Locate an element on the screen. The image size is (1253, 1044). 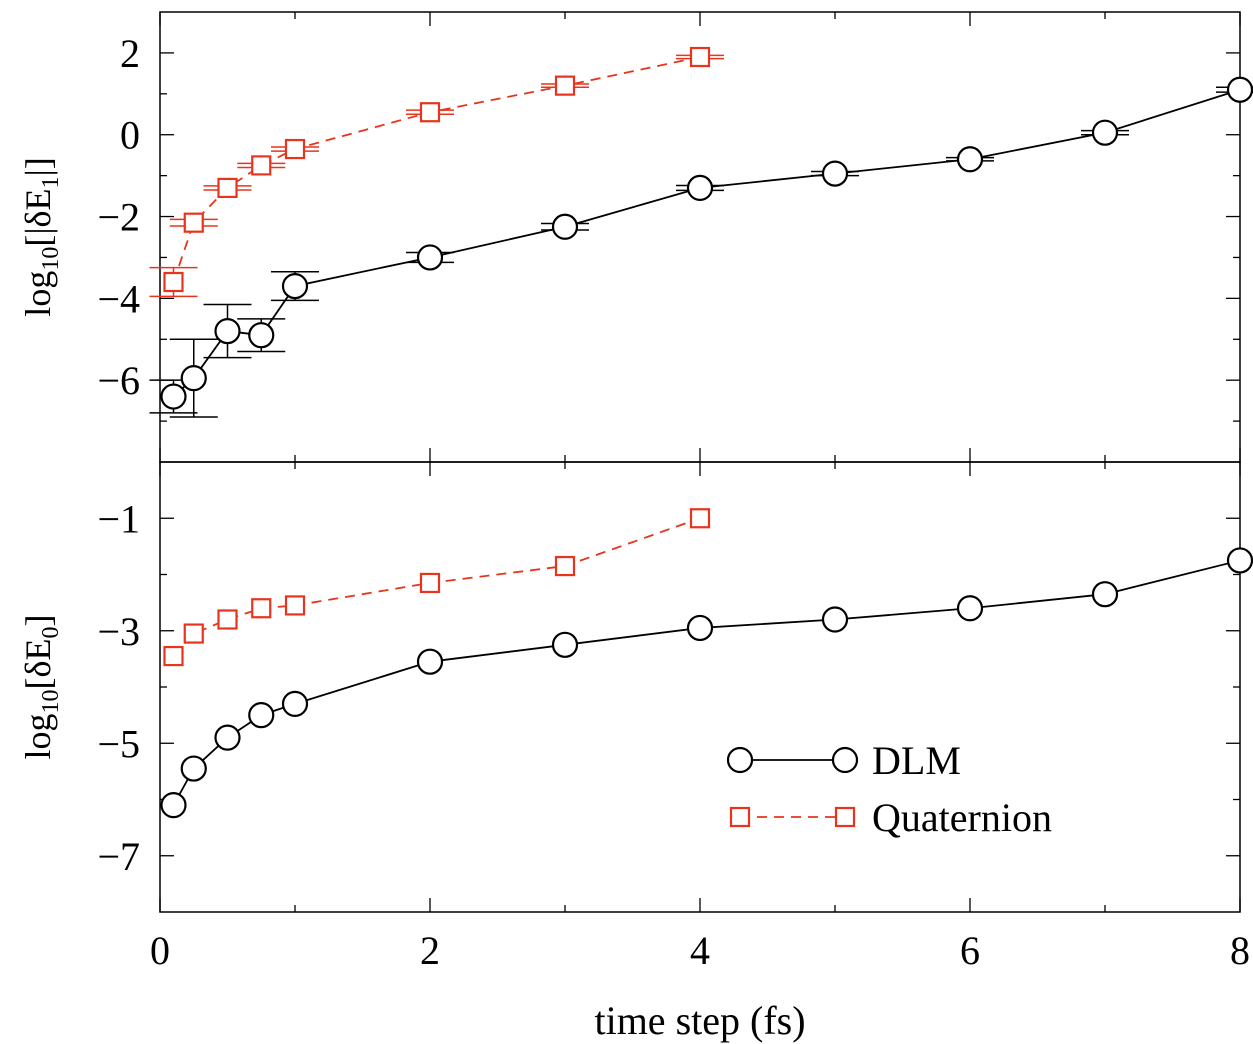
y-tick-label: −5 is located at coordinates (118, 743).